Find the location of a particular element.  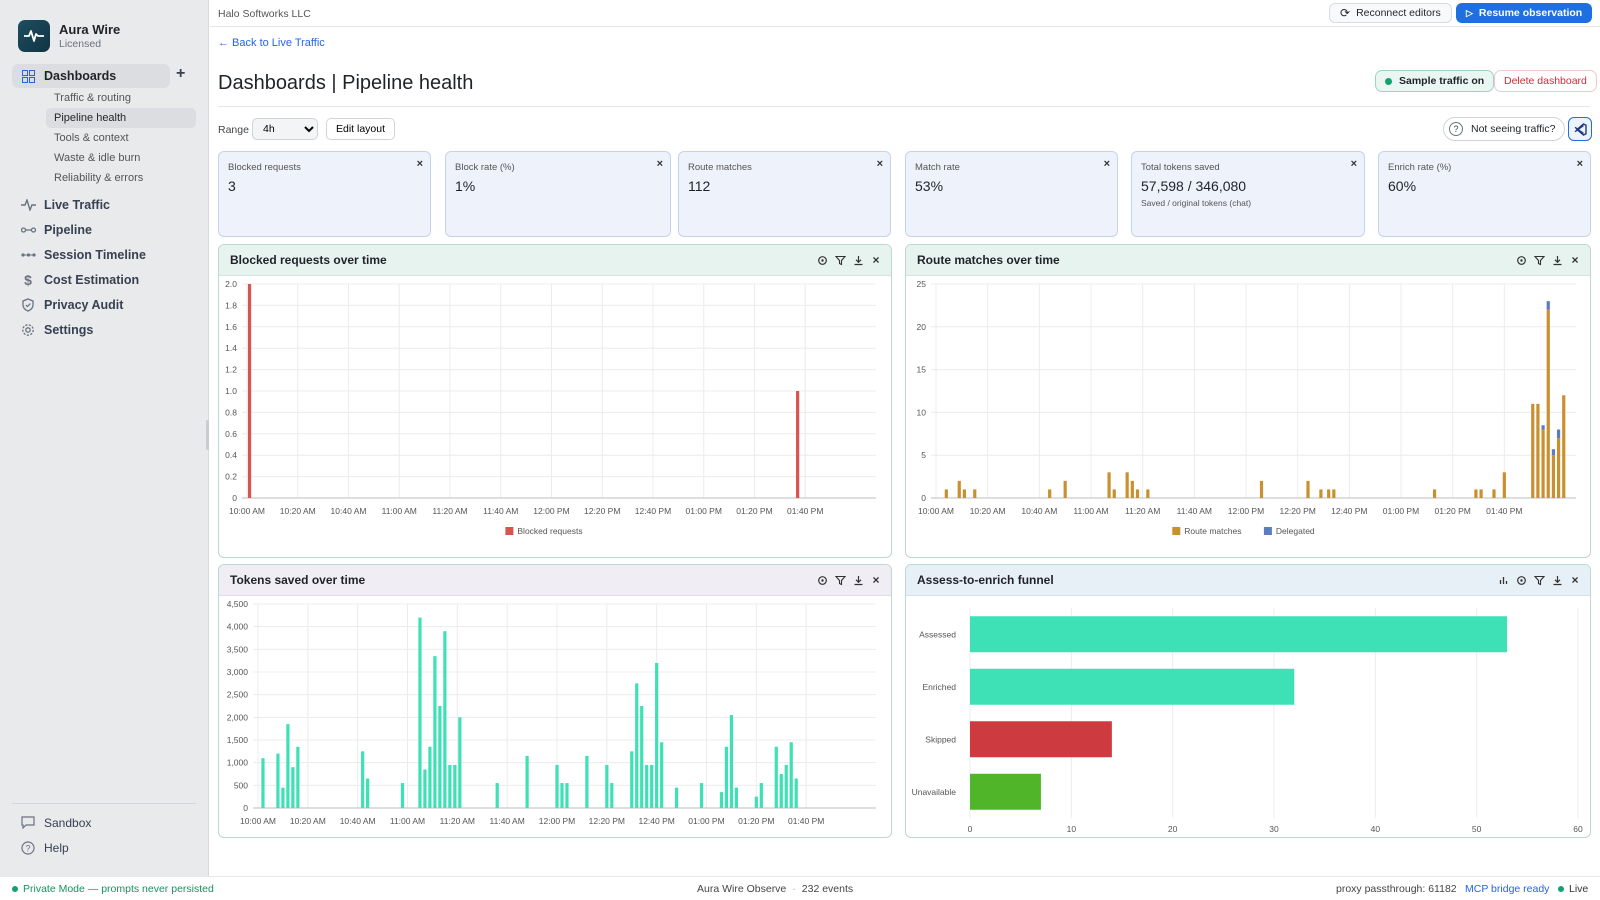

resume-observation-button: ▷ Resume observation is located at coordinates (1524, 13).